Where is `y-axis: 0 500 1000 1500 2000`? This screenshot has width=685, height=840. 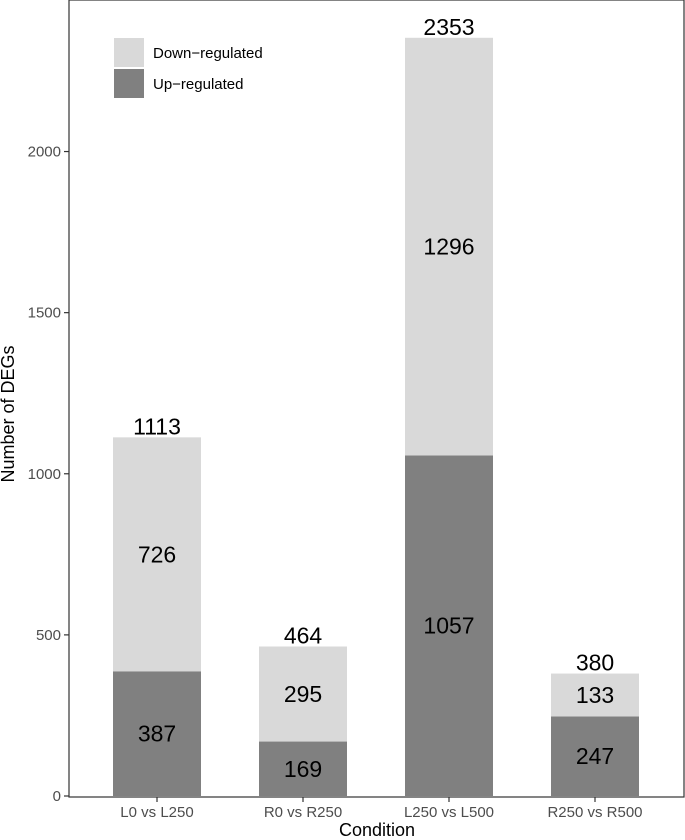
y-axis: 0 500 1000 1500 2000 is located at coordinates (48, 474).